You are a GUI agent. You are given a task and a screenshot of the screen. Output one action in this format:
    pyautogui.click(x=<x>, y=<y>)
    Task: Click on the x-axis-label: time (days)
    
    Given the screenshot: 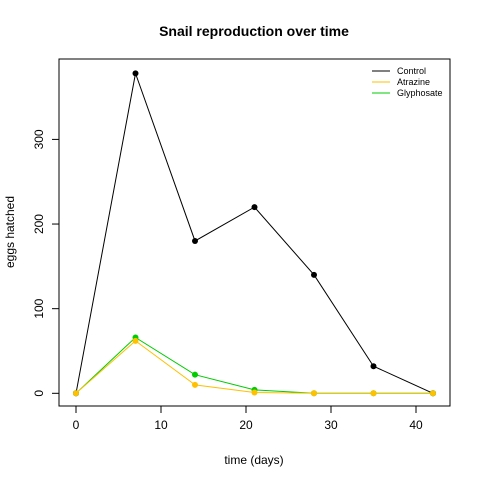 What is the action you would take?
    pyautogui.click(x=253, y=460)
    